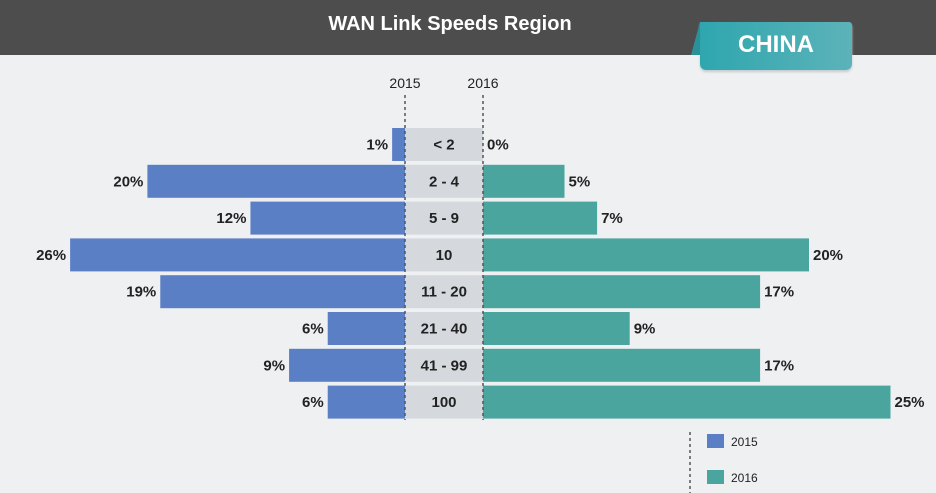 The width and height of the screenshot is (936, 493). I want to click on data-label-2015: 26%, so click(51, 255).